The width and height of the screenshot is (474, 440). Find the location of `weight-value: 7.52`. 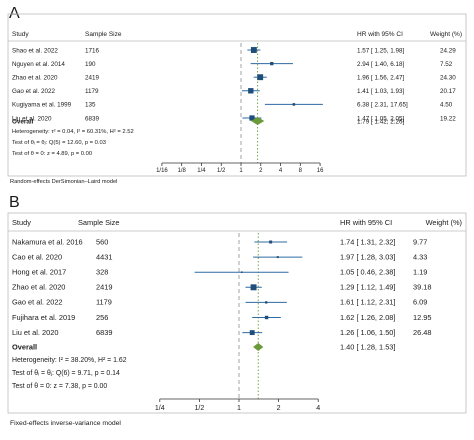

weight-value: 7.52 is located at coordinates (446, 64).